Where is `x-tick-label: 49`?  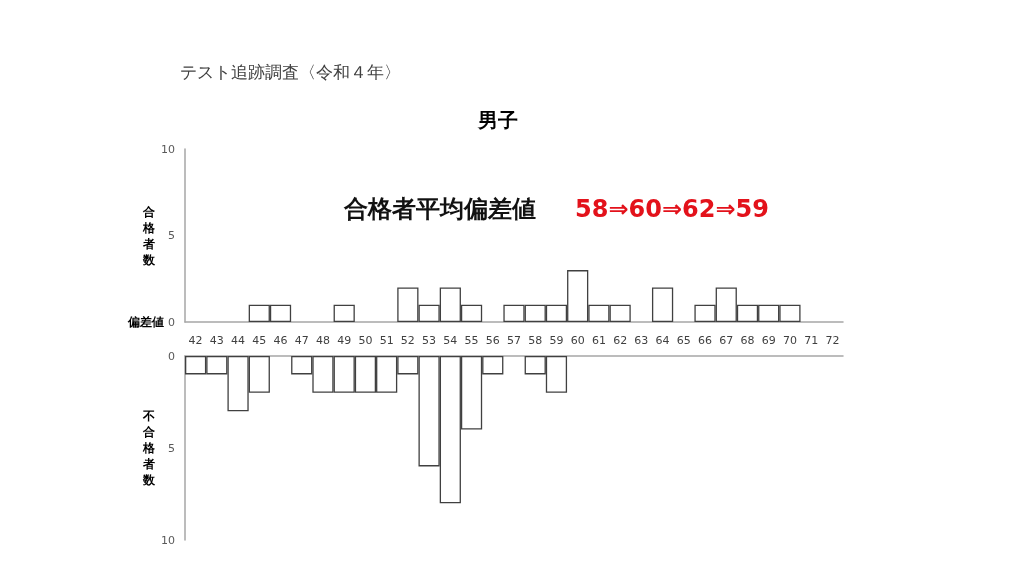
x-tick-label: 49 is located at coordinates (344, 340).